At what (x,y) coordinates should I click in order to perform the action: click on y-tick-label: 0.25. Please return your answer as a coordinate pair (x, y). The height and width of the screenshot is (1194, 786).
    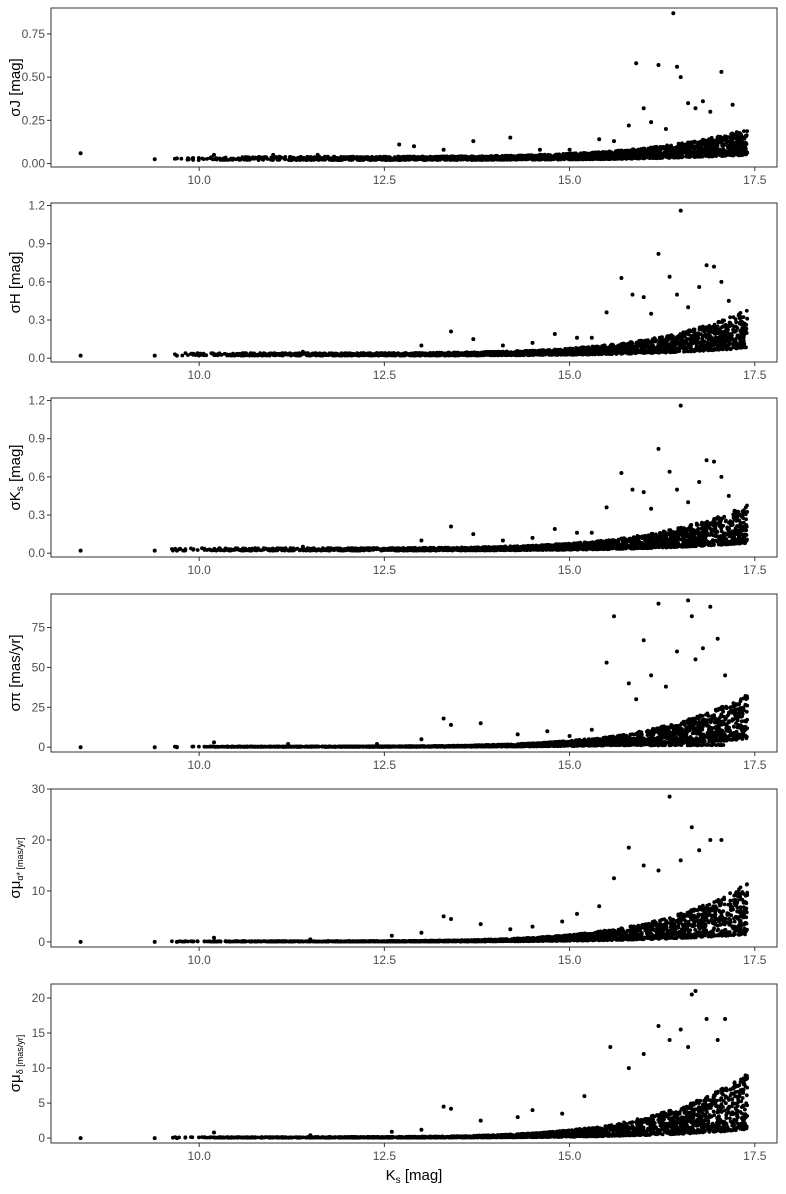
    Looking at the image, I should click on (34, 120).